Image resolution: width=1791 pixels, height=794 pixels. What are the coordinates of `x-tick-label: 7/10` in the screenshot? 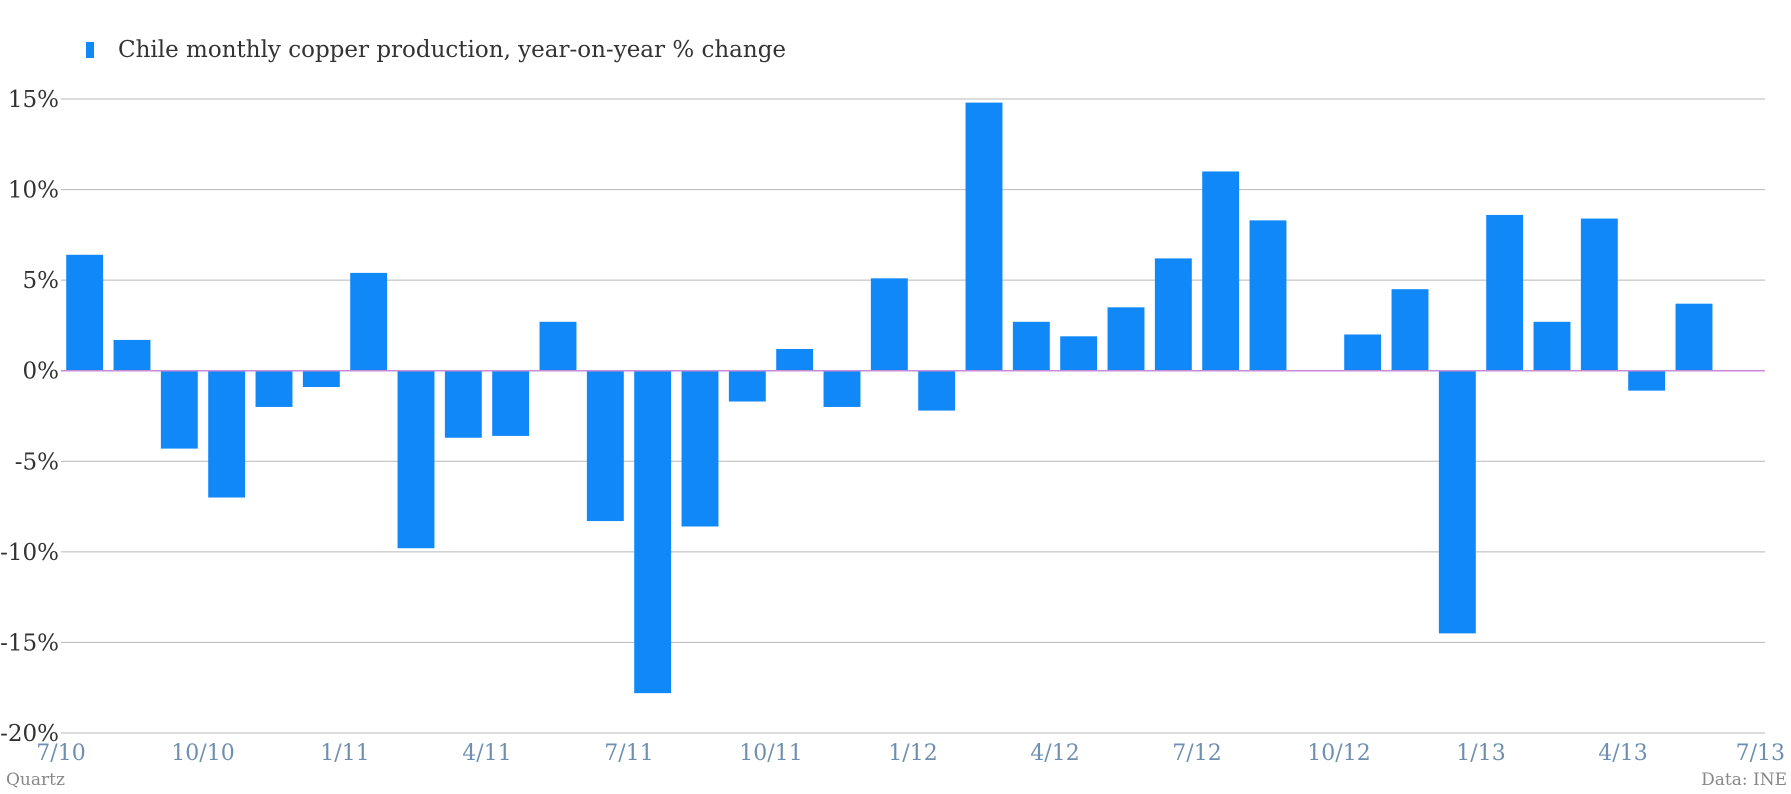 It's located at (60, 753).